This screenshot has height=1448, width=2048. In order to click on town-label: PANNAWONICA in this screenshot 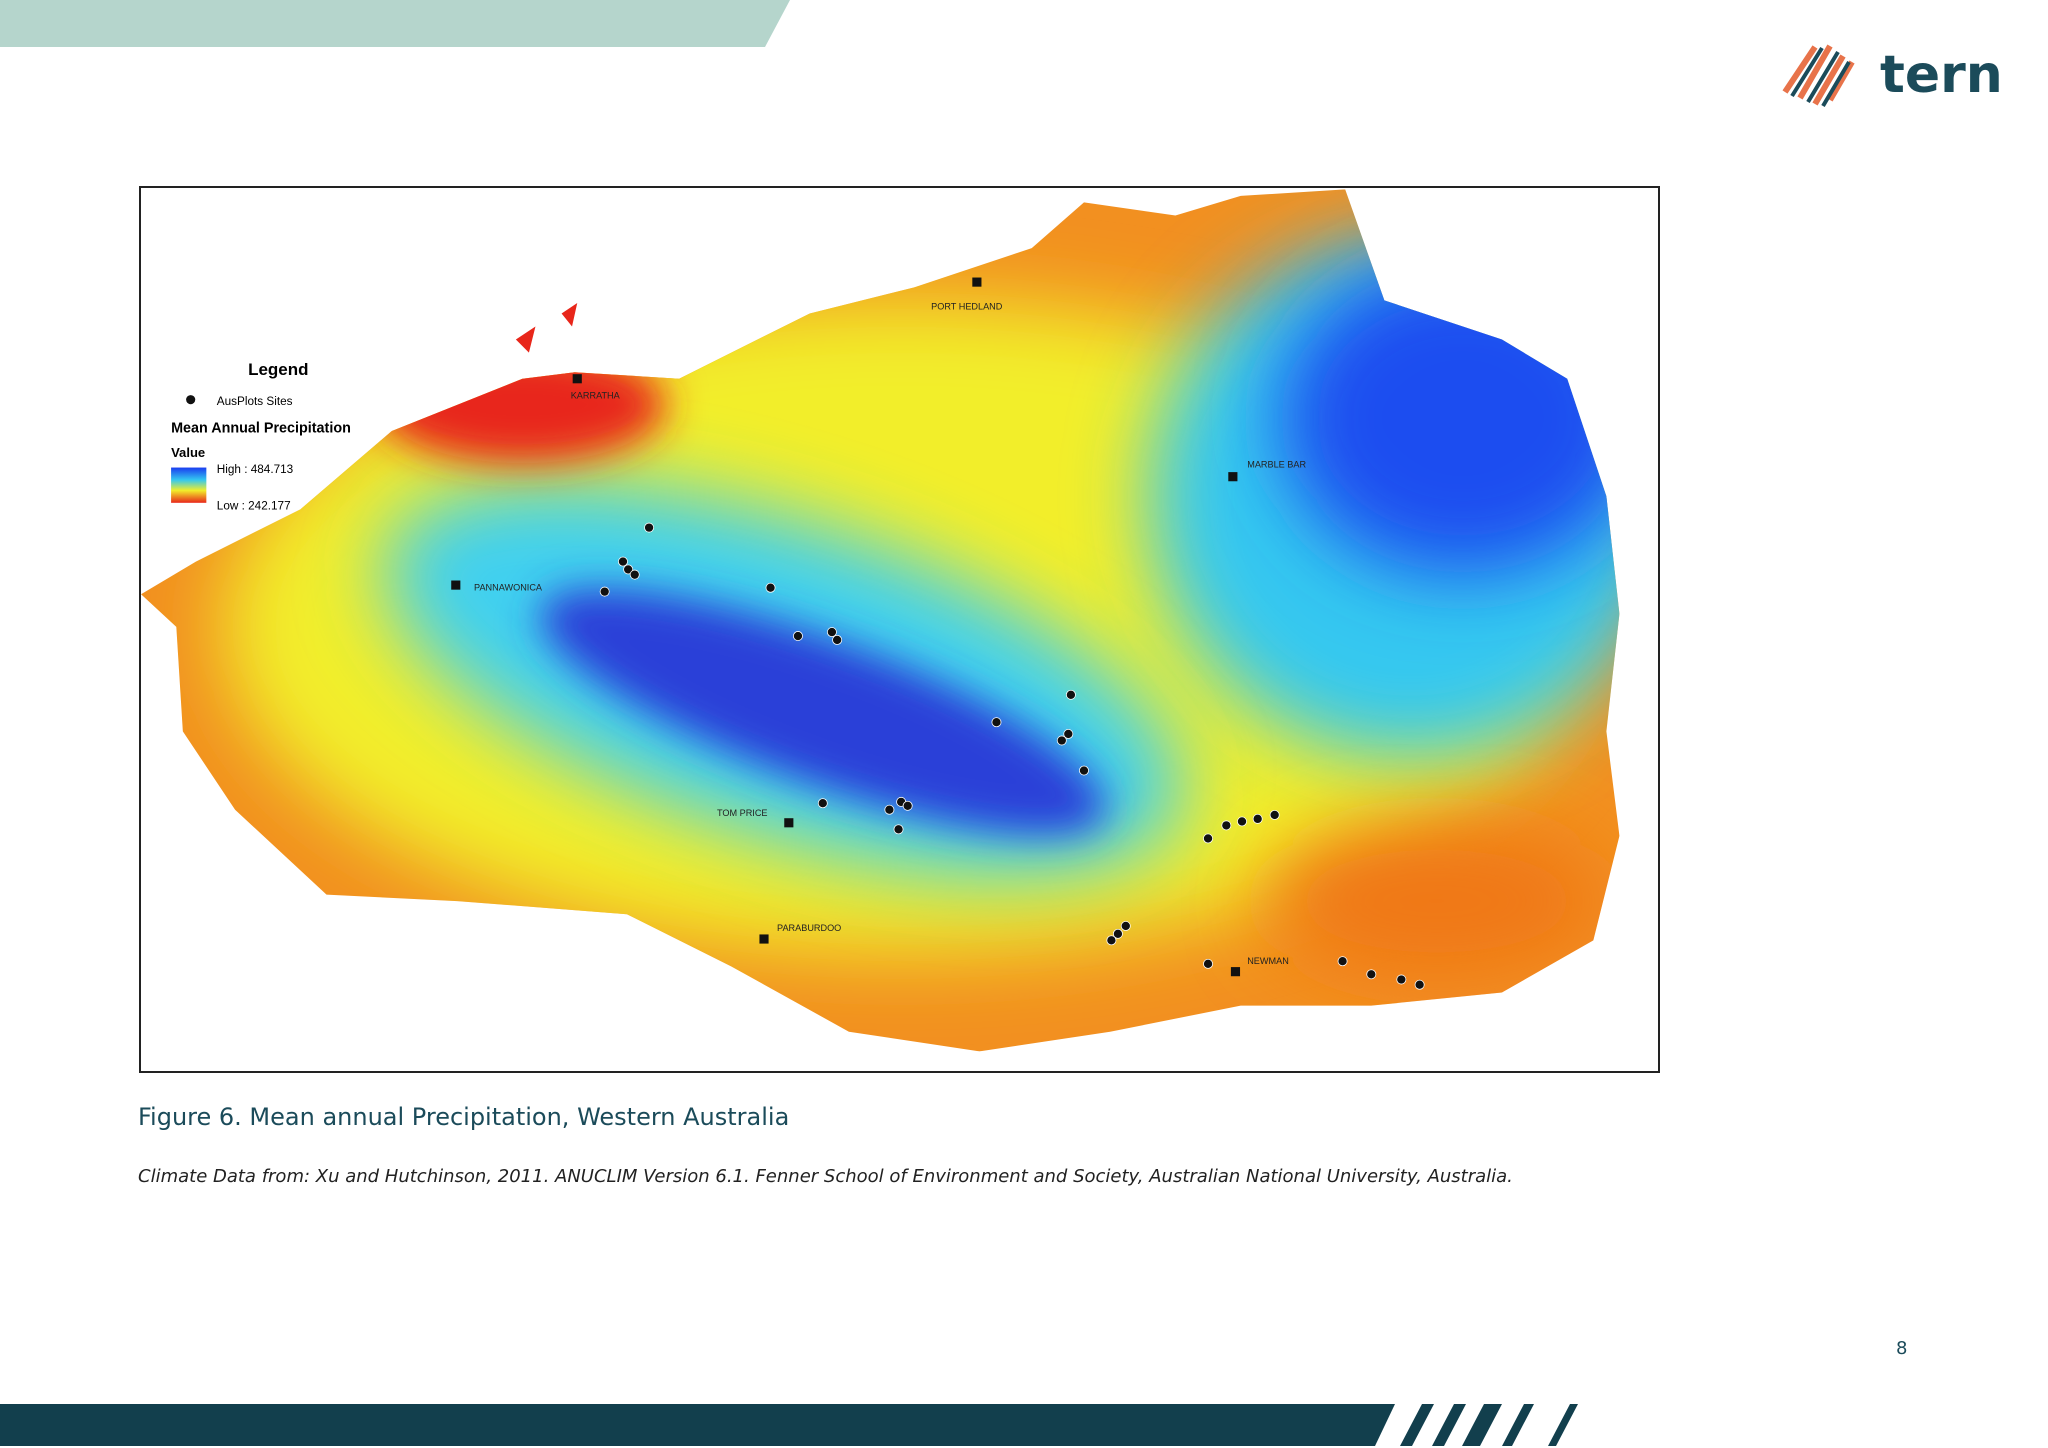, I will do `click(508, 587)`.